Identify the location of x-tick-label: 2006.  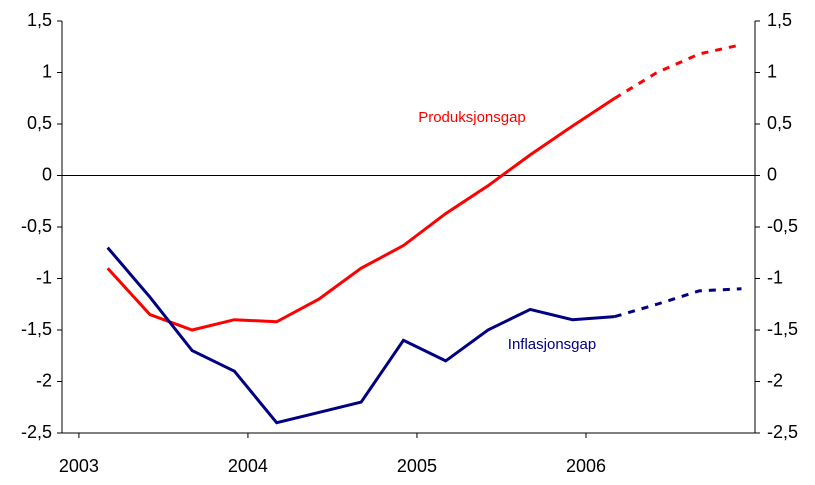
(586, 466).